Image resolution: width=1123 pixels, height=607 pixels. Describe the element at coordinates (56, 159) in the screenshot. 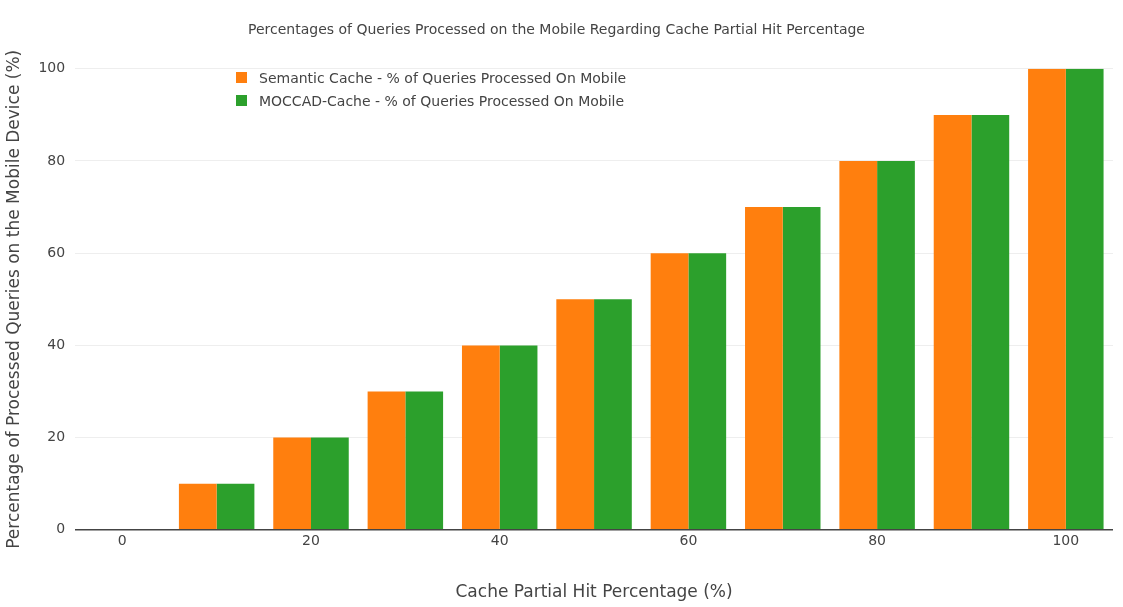

I see `y-tick-label: 80` at that location.